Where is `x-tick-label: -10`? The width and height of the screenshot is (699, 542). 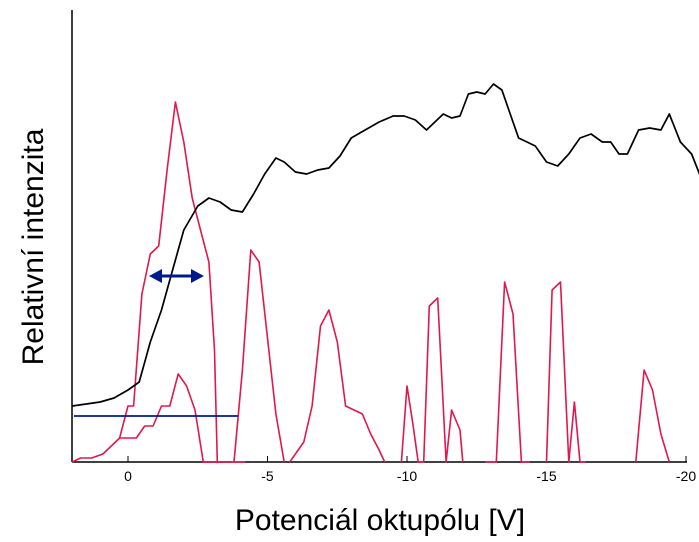
x-tick-label: -10 is located at coordinates (407, 476).